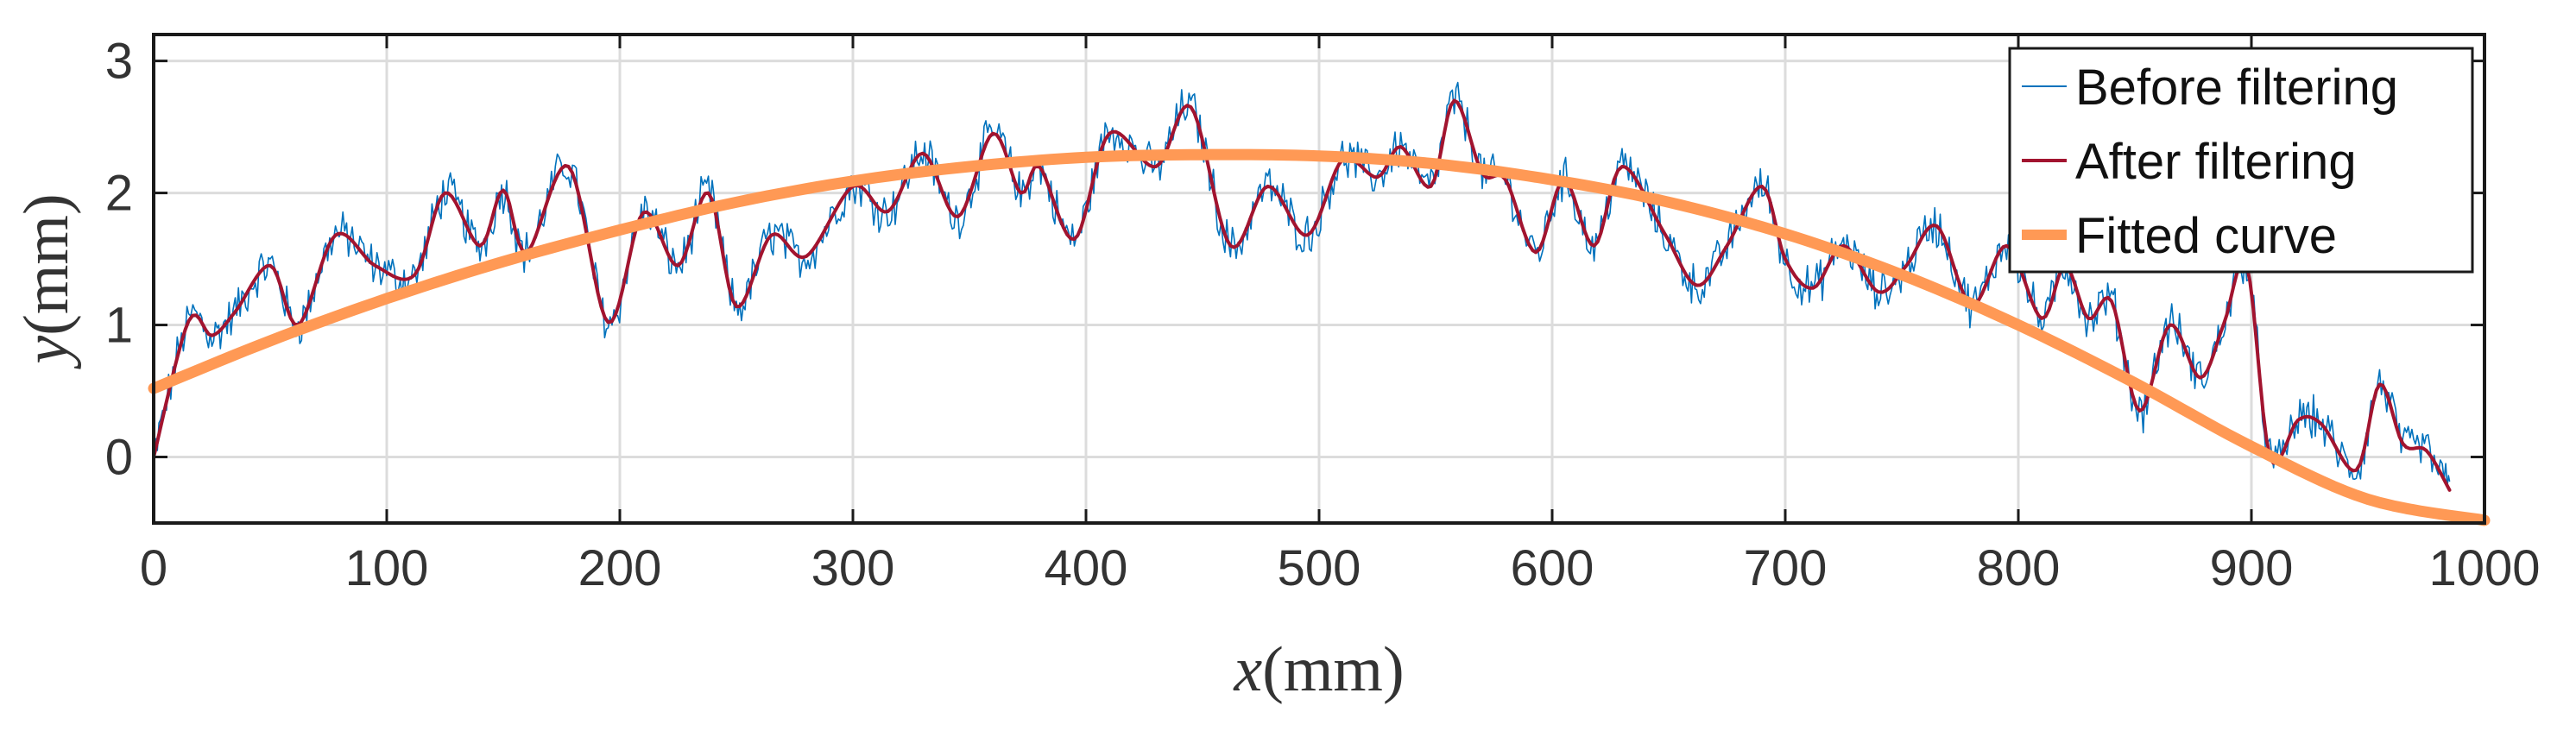 The height and width of the screenshot is (731, 2576). I want to click on legend-box, so click(2241, 160).